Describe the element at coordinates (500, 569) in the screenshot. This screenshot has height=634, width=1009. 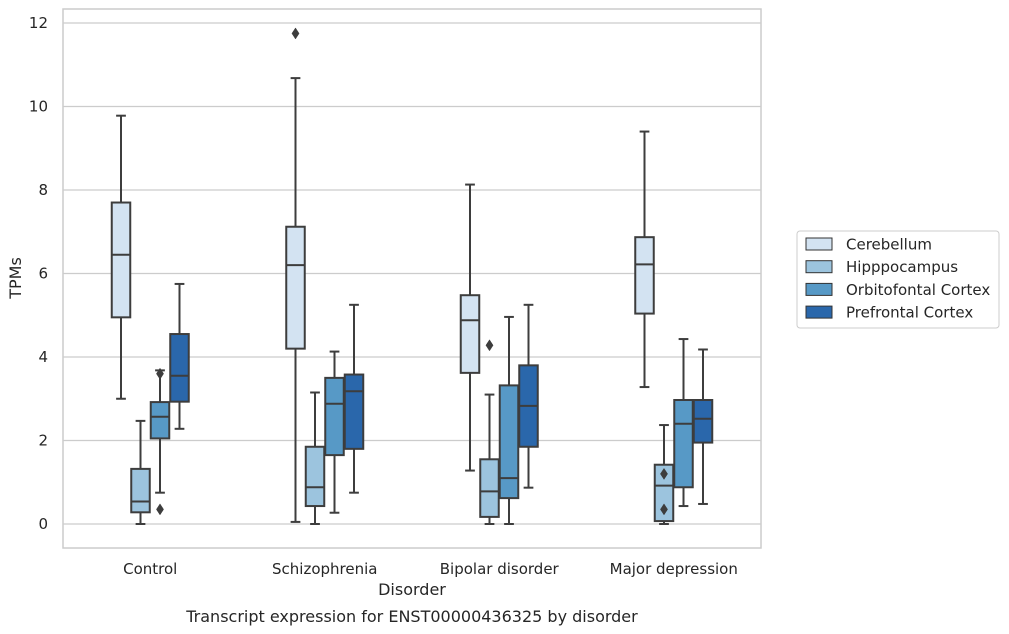
I see `x-tick-label: Bipolar disorder` at that location.